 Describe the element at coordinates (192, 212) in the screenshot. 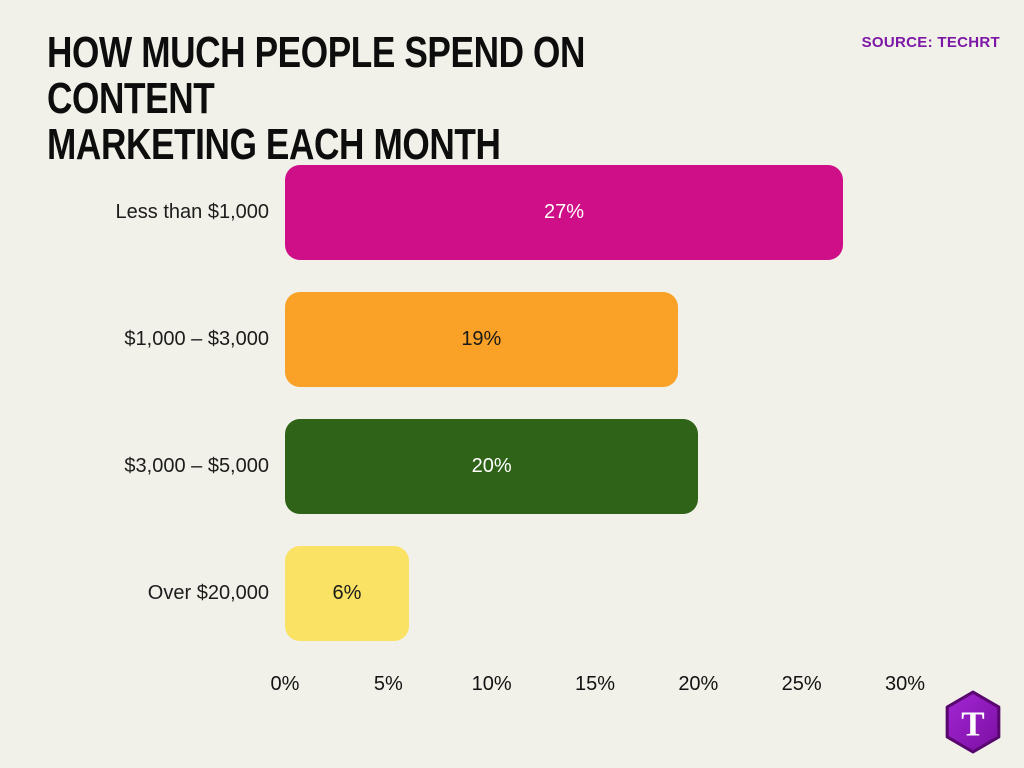

I see `category-label: Less than $1,000` at that location.